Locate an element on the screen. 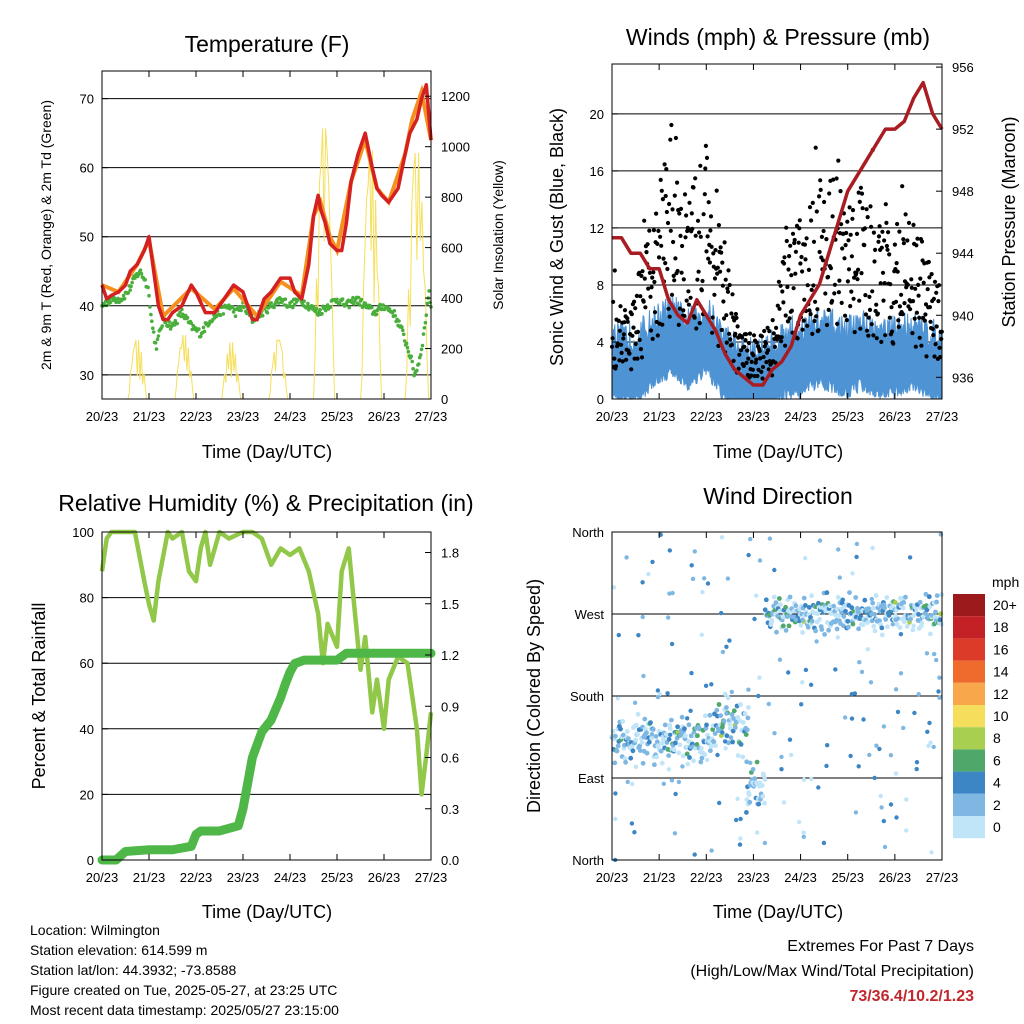 This screenshot has height=1024, width=1024. solar-y2tick-label: 800 is located at coordinates (452, 197).